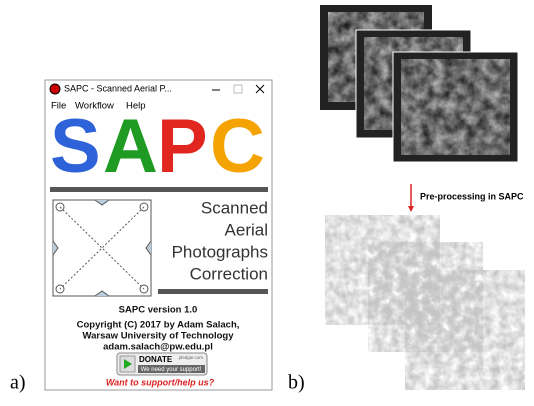 Image resolution: width=534 pixels, height=406 pixels. Describe the element at coordinates (472, 196) in the screenshot. I see `arrow-label: Pre-processing in SAPC` at that location.